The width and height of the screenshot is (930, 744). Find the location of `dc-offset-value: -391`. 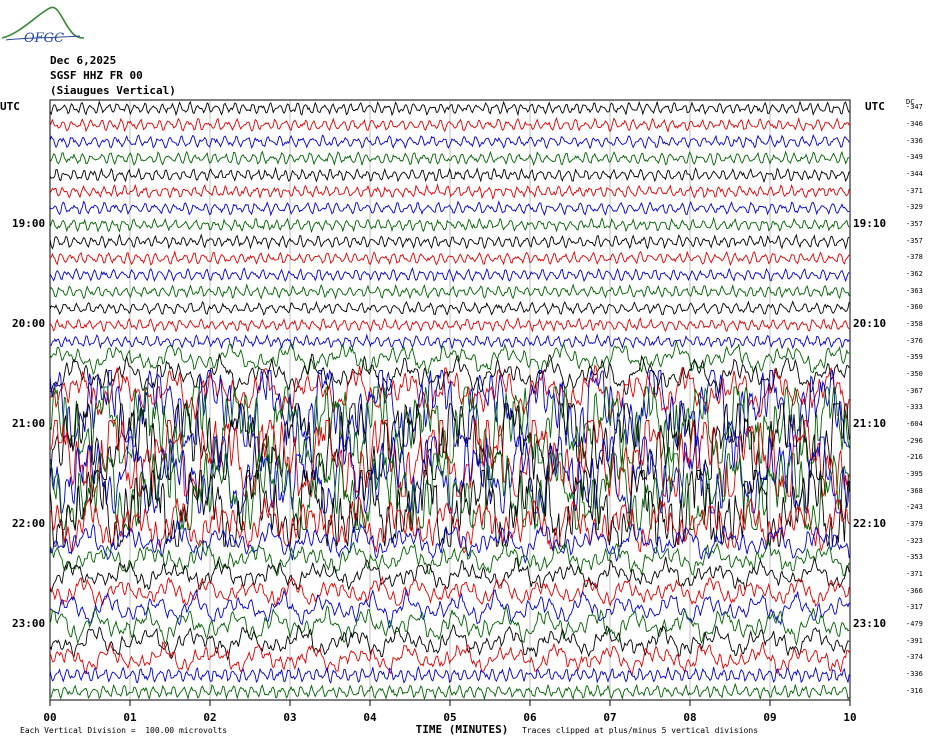

dc-offset-value: -391 is located at coordinates (914, 640).